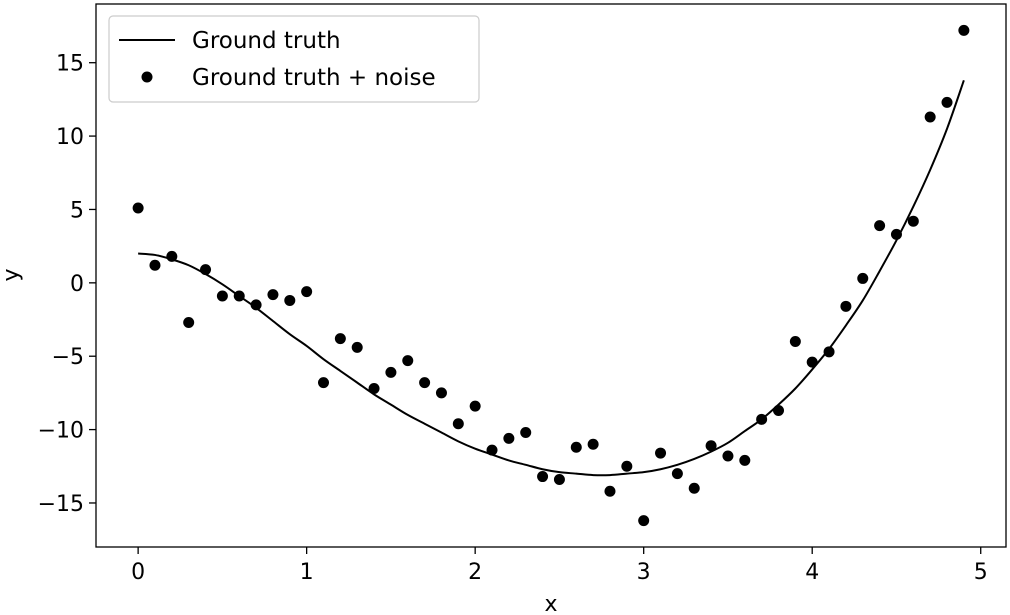 The width and height of the screenshot is (1010, 615). I want to click on legend: Ground truth Ground truth + noise, so click(294, 59).